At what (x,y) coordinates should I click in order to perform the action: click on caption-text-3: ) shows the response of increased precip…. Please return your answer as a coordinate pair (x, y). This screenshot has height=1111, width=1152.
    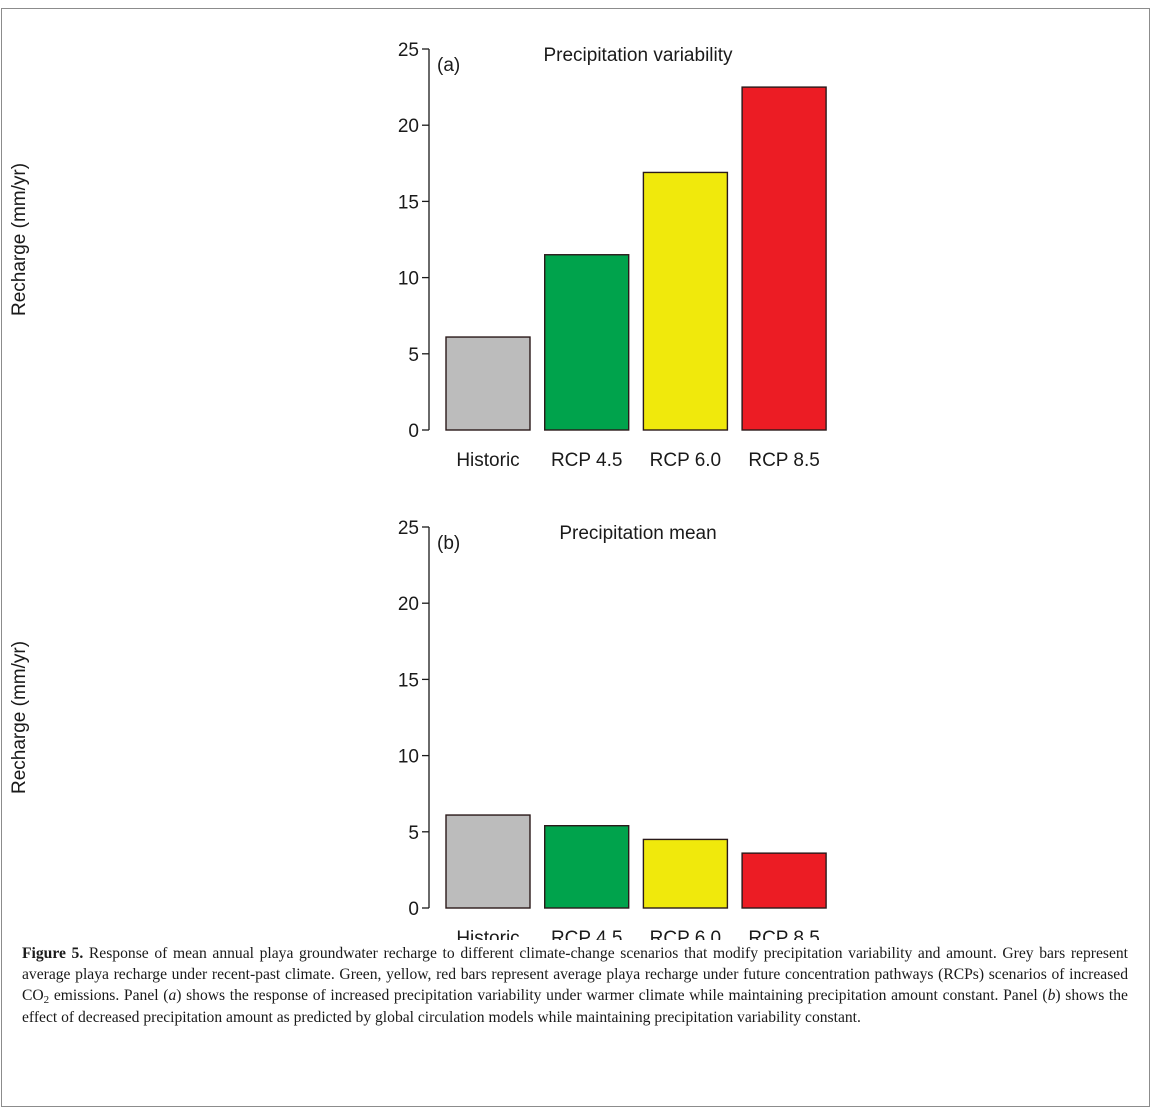
    Looking at the image, I should click on (612, 996).